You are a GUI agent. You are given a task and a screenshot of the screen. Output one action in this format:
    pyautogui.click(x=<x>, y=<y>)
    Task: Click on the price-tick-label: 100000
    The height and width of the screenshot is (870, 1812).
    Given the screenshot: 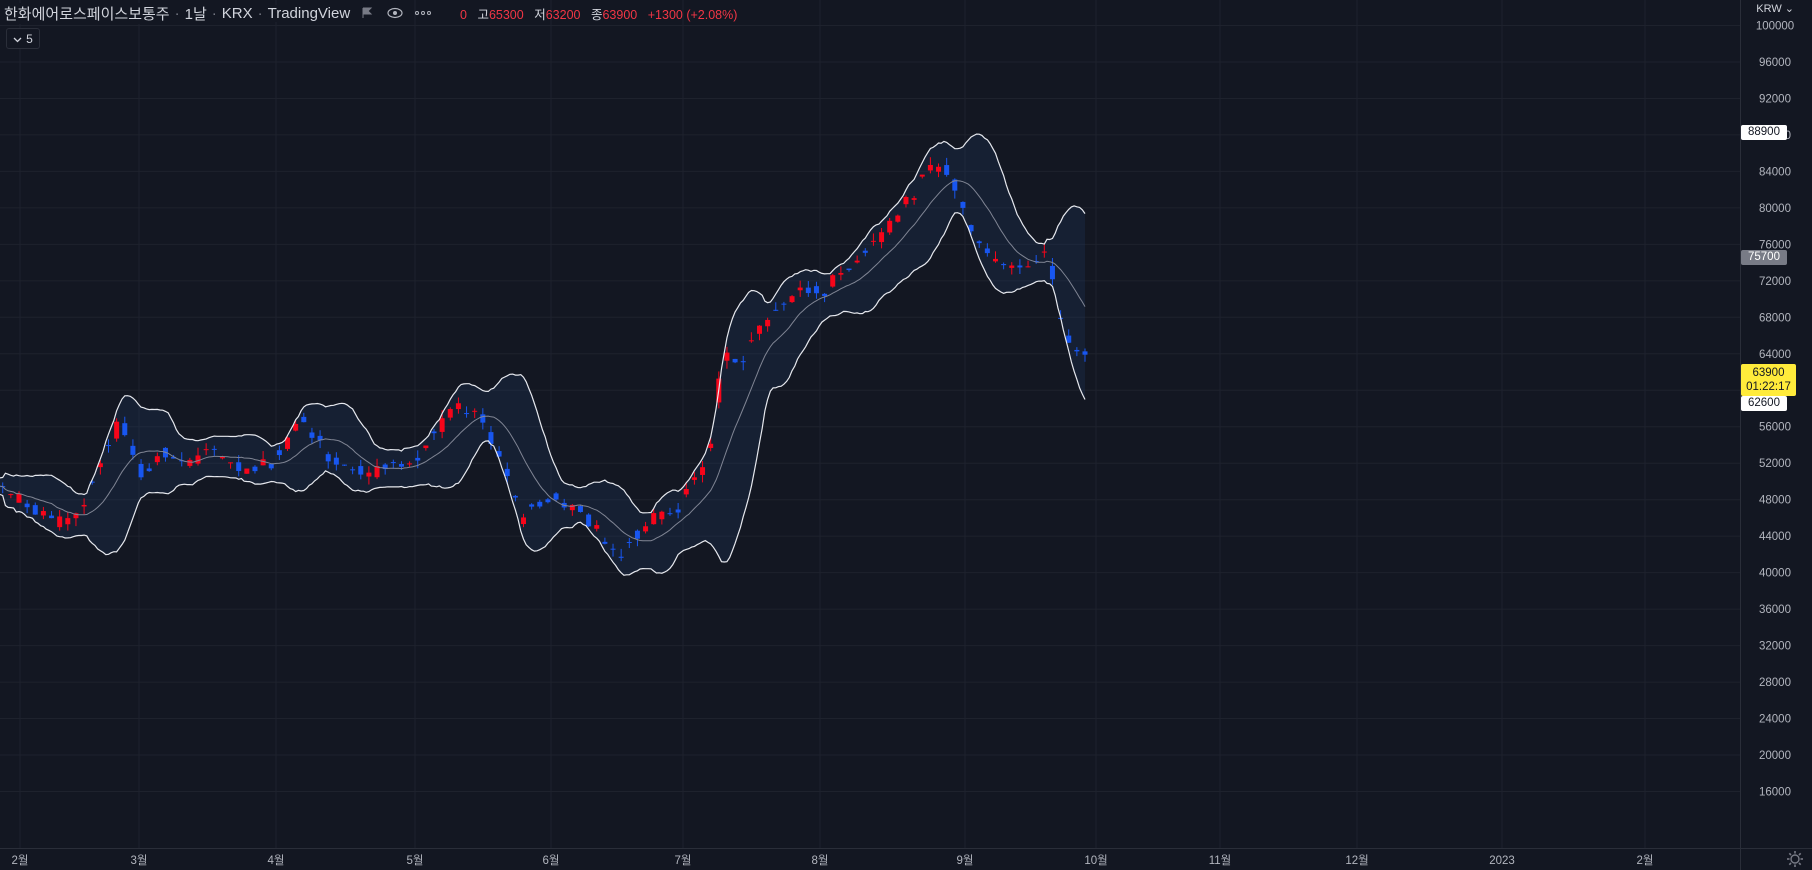 What is the action you would take?
    pyautogui.click(x=1775, y=27)
    